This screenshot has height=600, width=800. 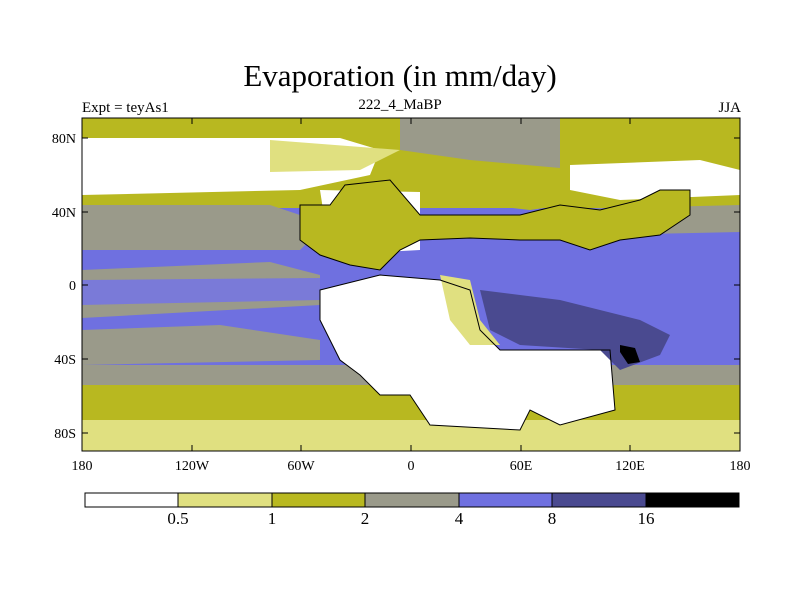 I want to click on chart-title: Evaporation (in mm/day), so click(x=400, y=75).